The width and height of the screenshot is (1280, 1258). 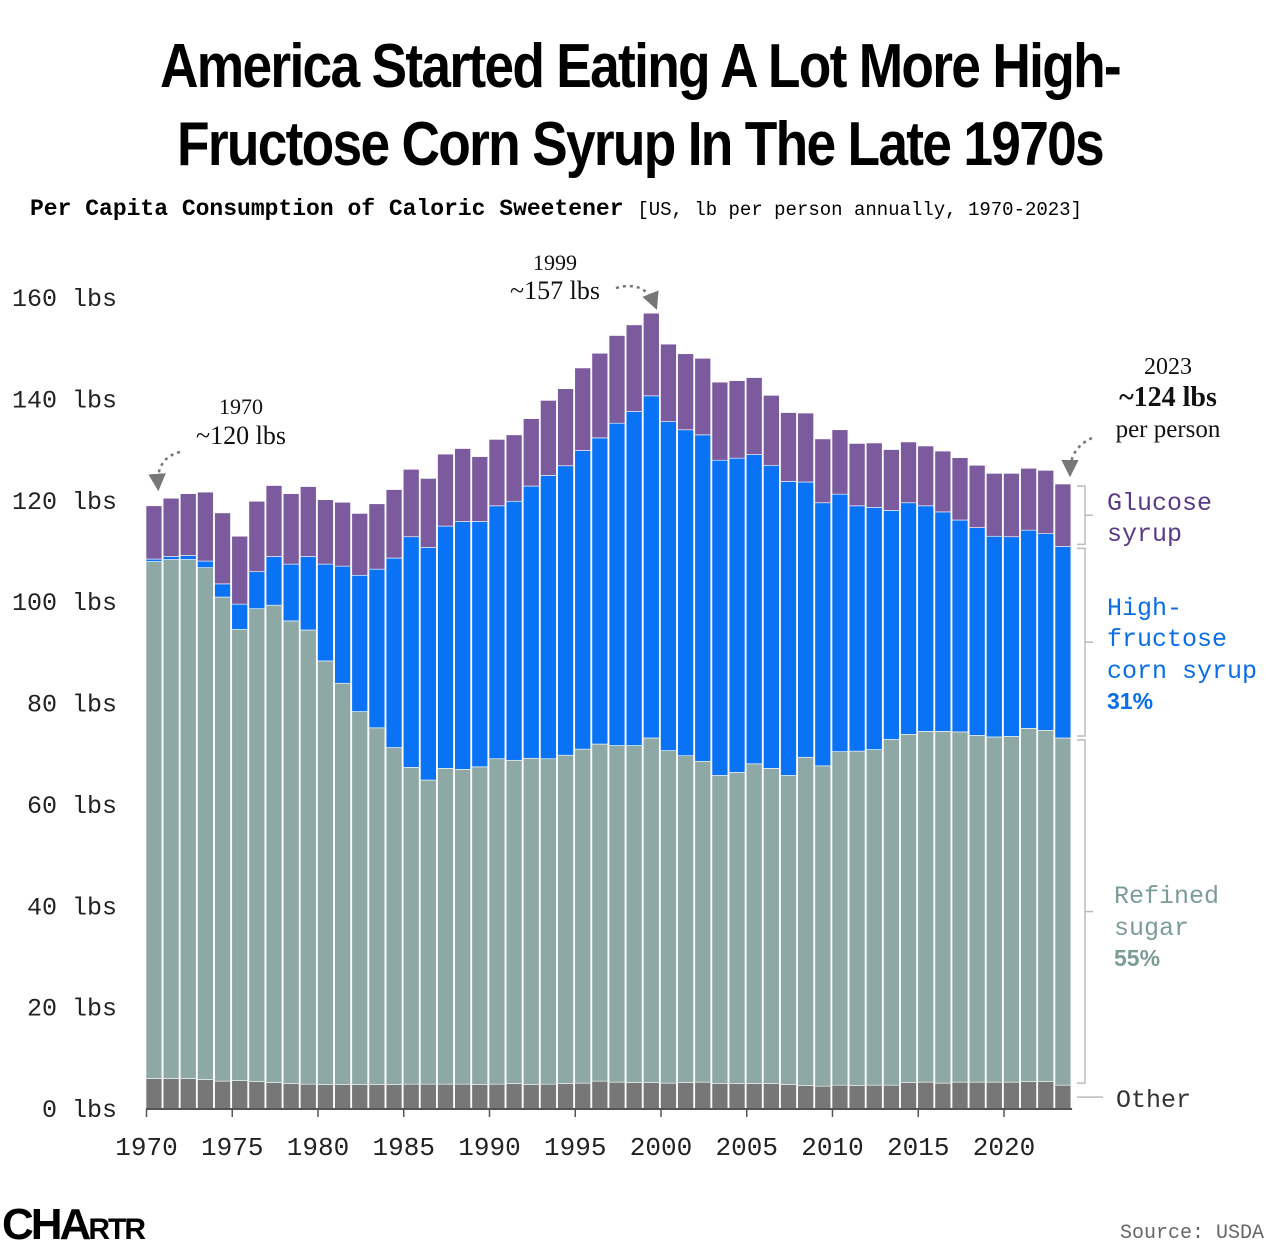 I want to click on bar-glucose-2018, so click(x=977, y=496).